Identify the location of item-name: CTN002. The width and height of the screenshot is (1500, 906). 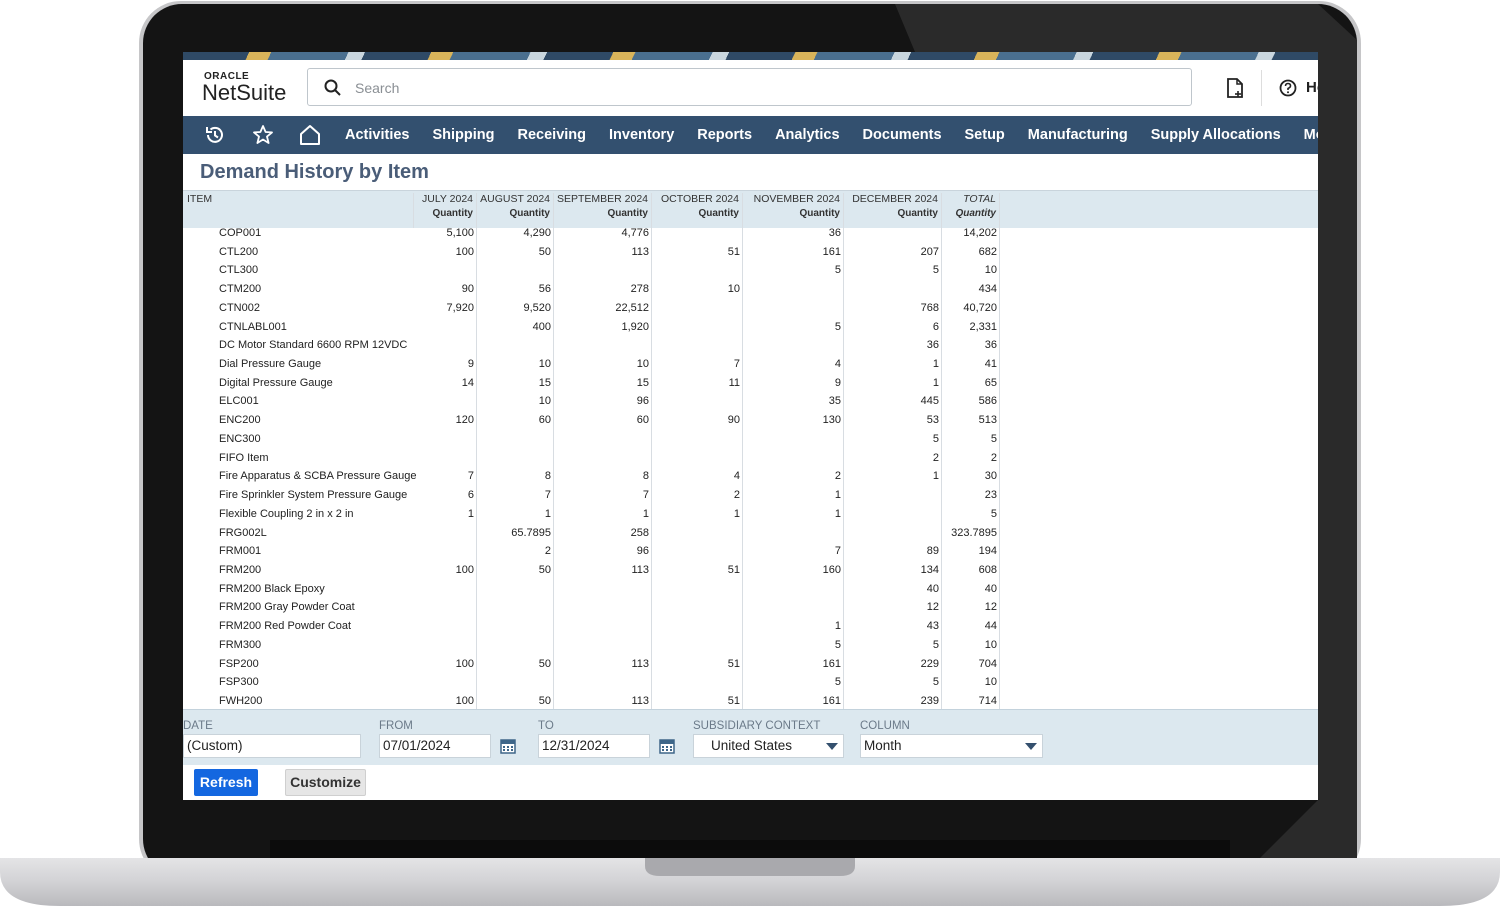
(239, 307).